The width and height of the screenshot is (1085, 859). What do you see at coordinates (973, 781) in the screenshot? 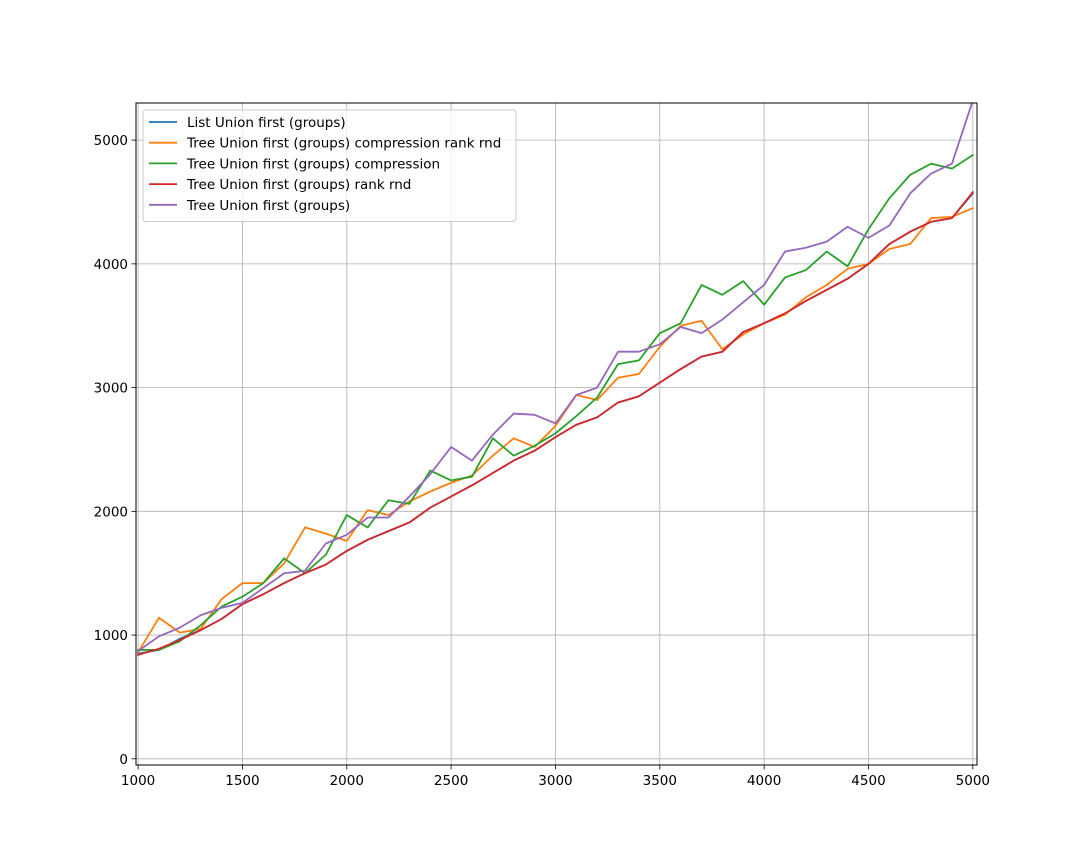
I see `x-tick-label: 5000` at bounding box center [973, 781].